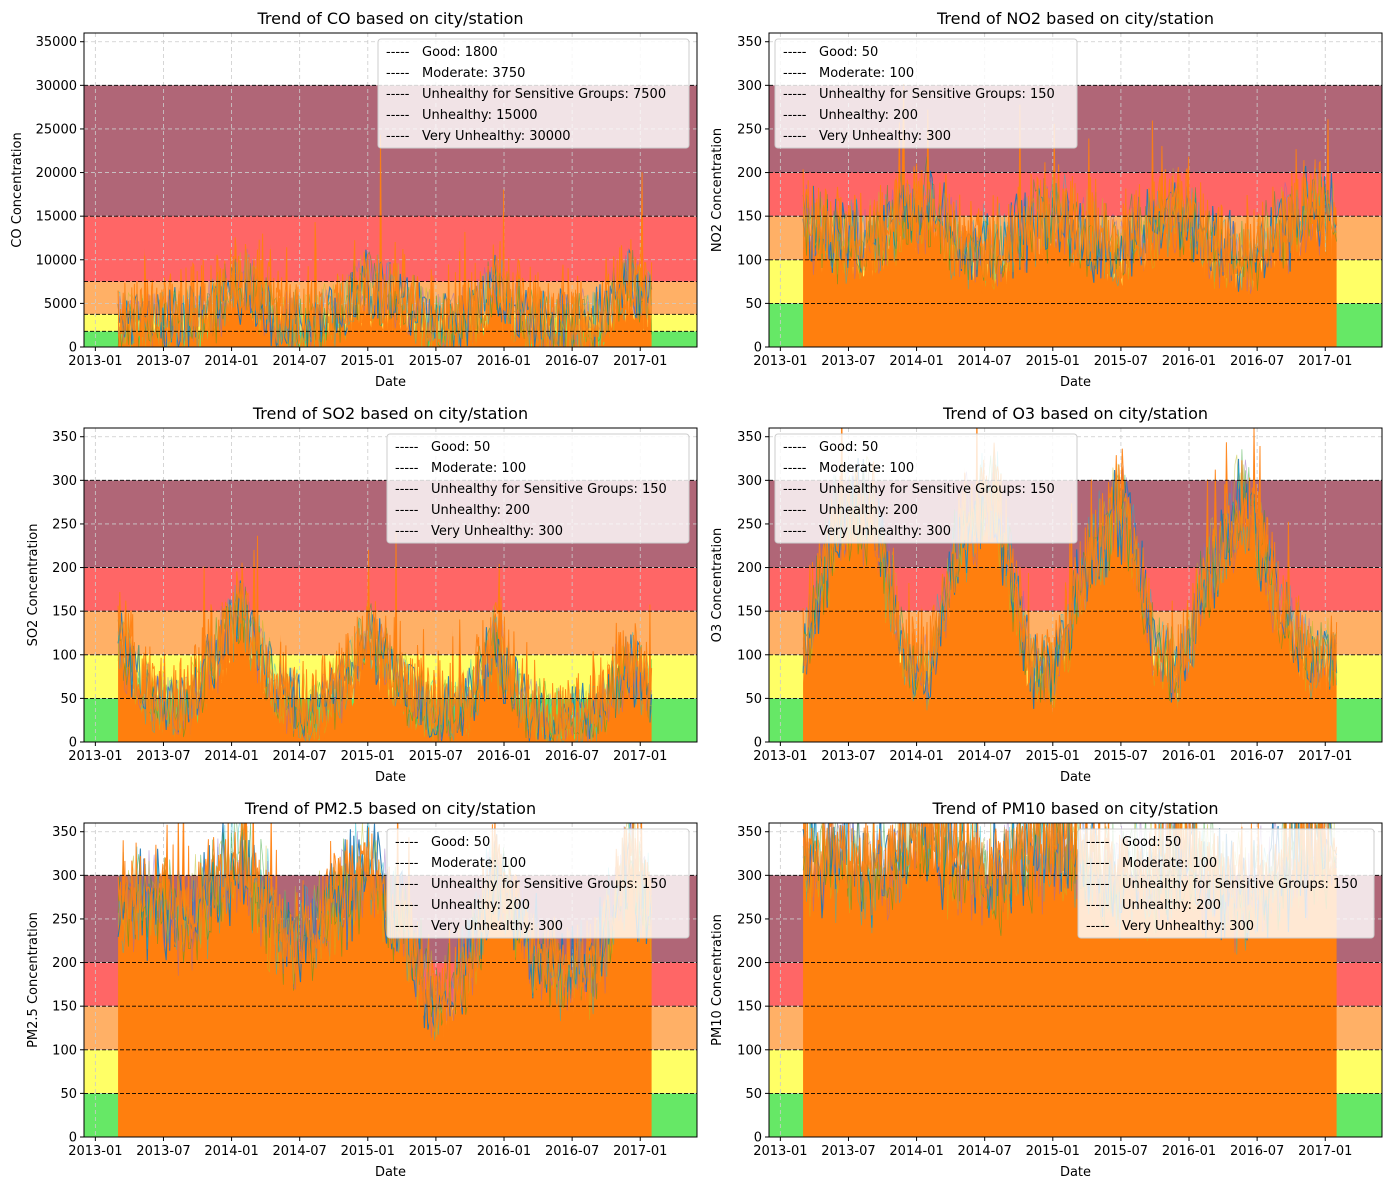 This screenshot has height=1190, width=1389. What do you see at coordinates (33, 585) in the screenshot?
I see `y-axis-label: SO2 Concentration` at bounding box center [33, 585].